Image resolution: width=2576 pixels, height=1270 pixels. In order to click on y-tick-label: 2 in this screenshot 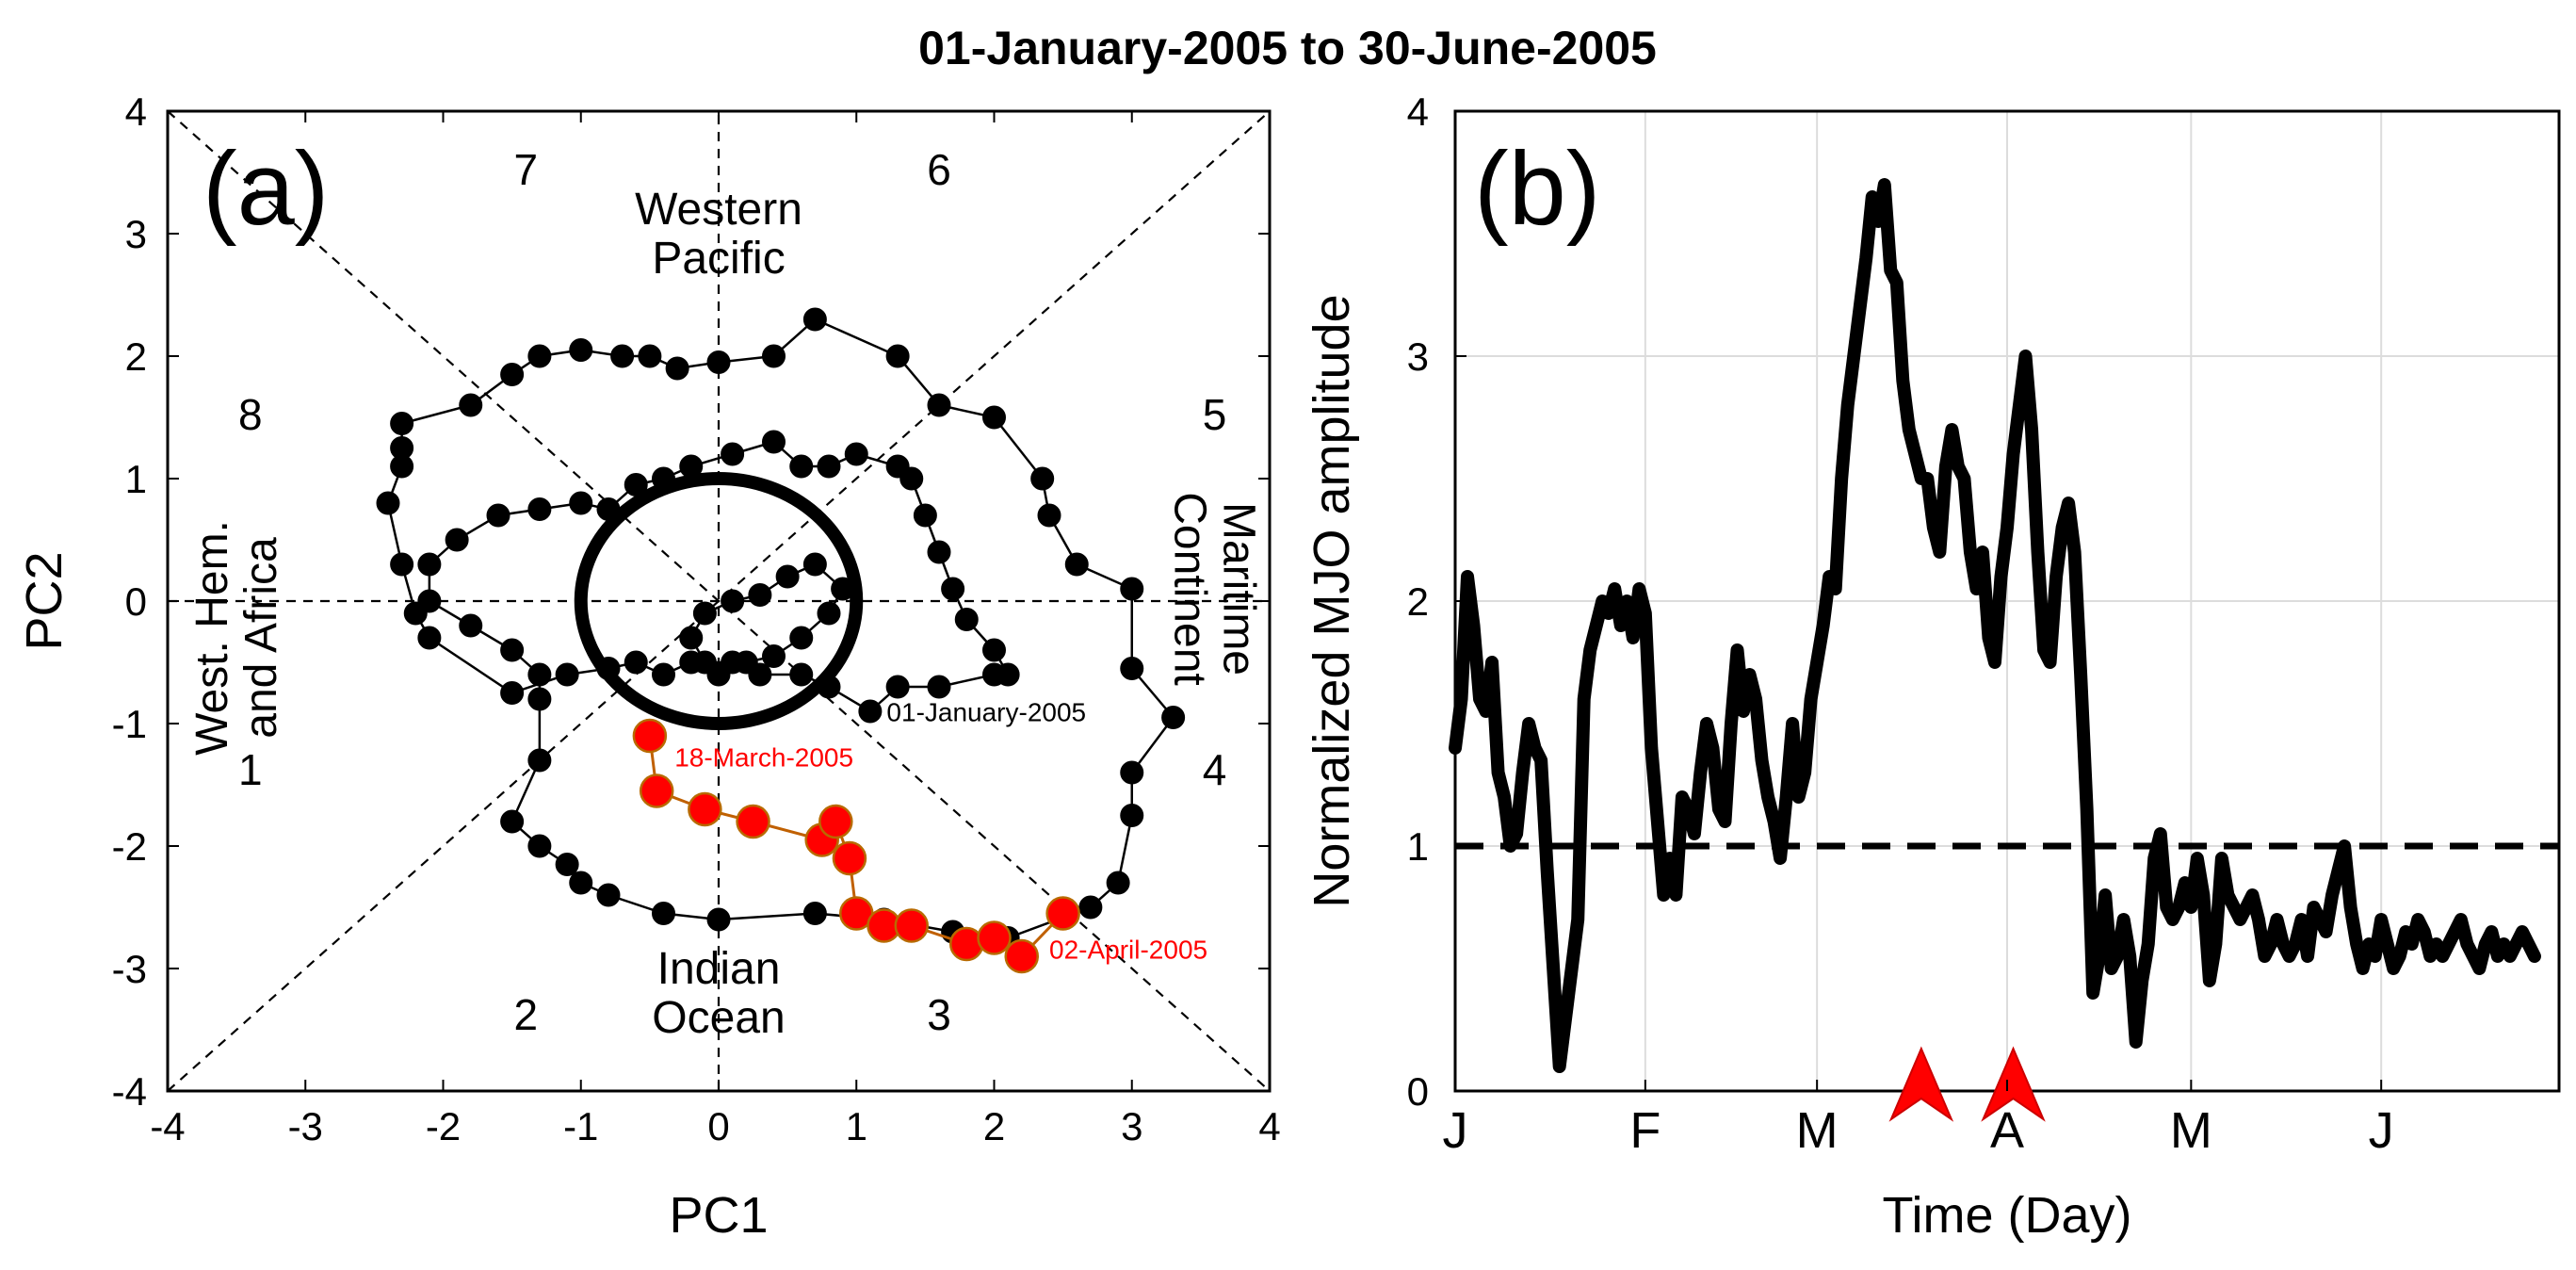, I will do `click(136, 356)`.